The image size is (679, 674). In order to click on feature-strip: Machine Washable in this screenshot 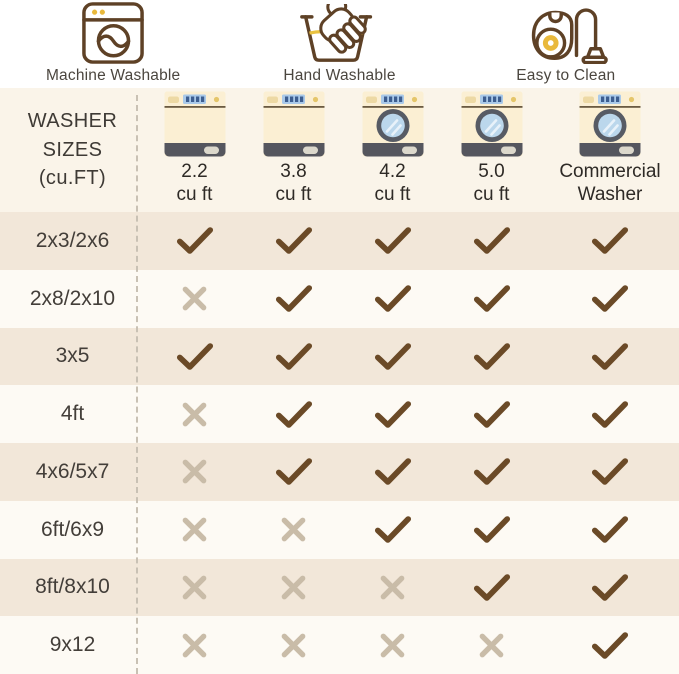, I will do `click(339, 44)`.